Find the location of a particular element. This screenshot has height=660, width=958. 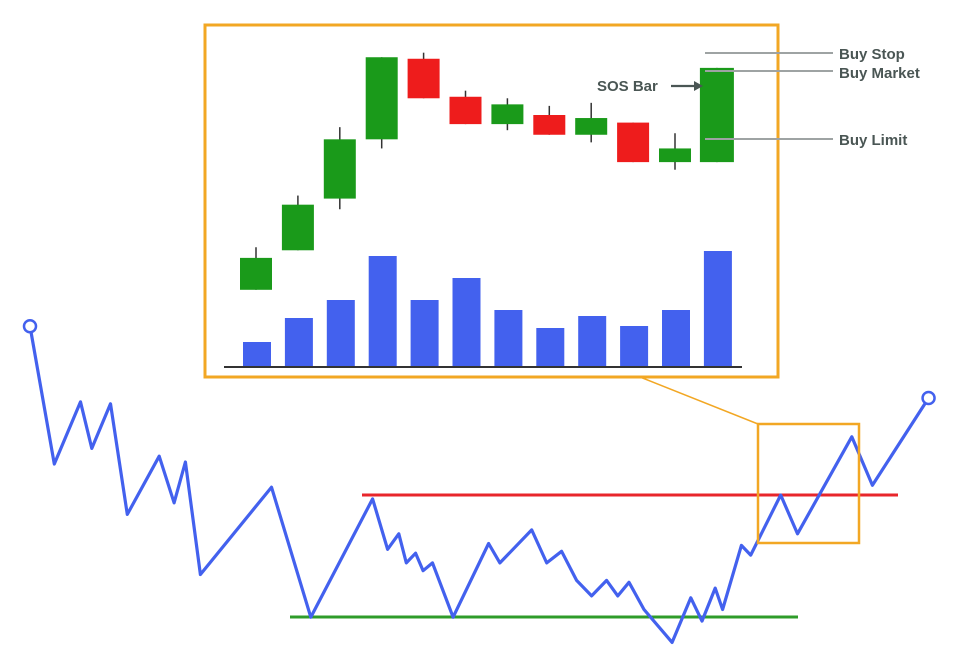

sos-bar-label: SOS Bar is located at coordinates (627, 86).